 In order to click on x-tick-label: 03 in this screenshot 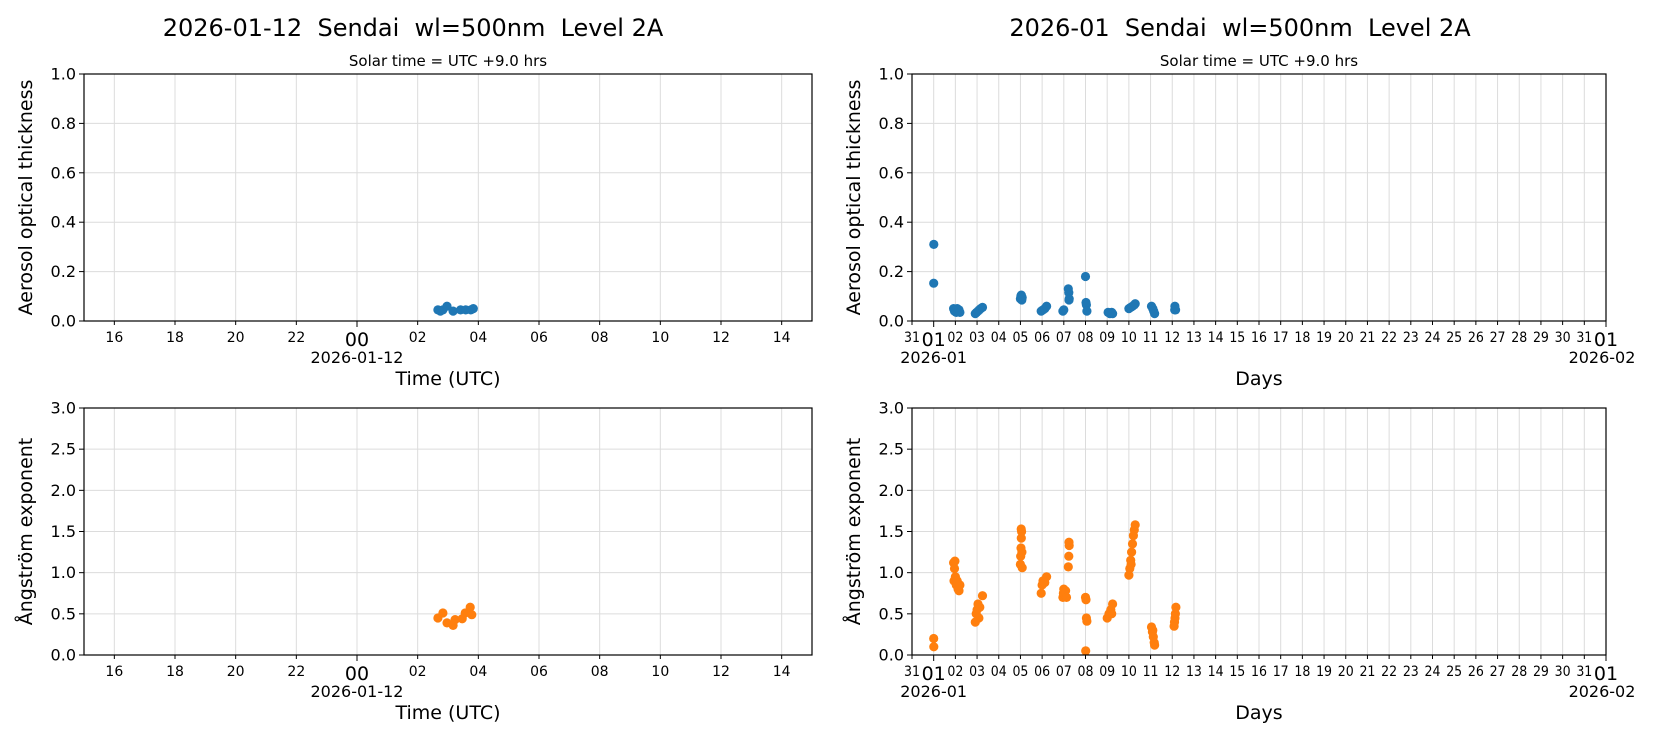, I will do `click(977, 672)`.